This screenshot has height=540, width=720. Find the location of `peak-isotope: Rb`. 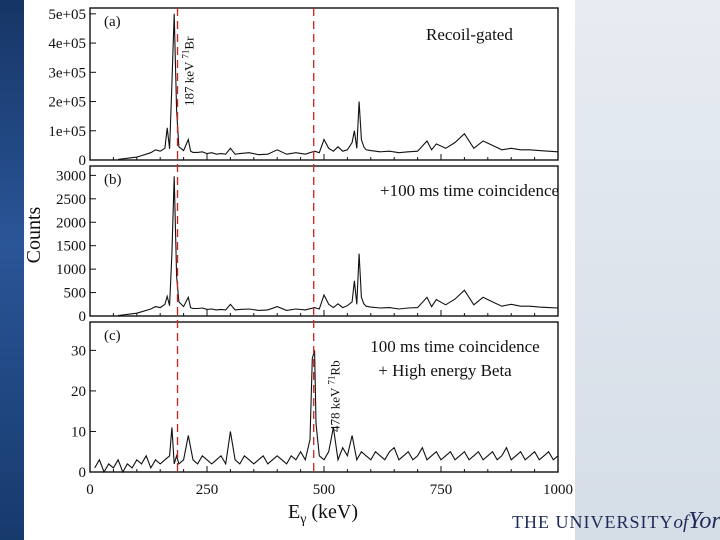

peak-isotope: Rb is located at coordinates (335, 367).